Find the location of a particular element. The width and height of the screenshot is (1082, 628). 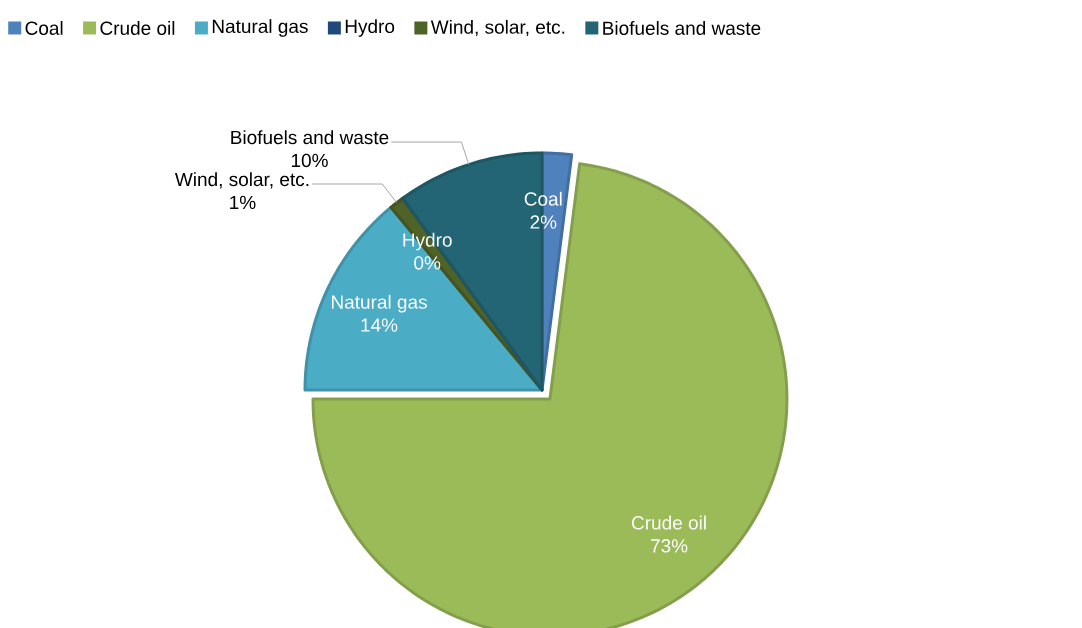

data-label: 14% is located at coordinates (379, 325).